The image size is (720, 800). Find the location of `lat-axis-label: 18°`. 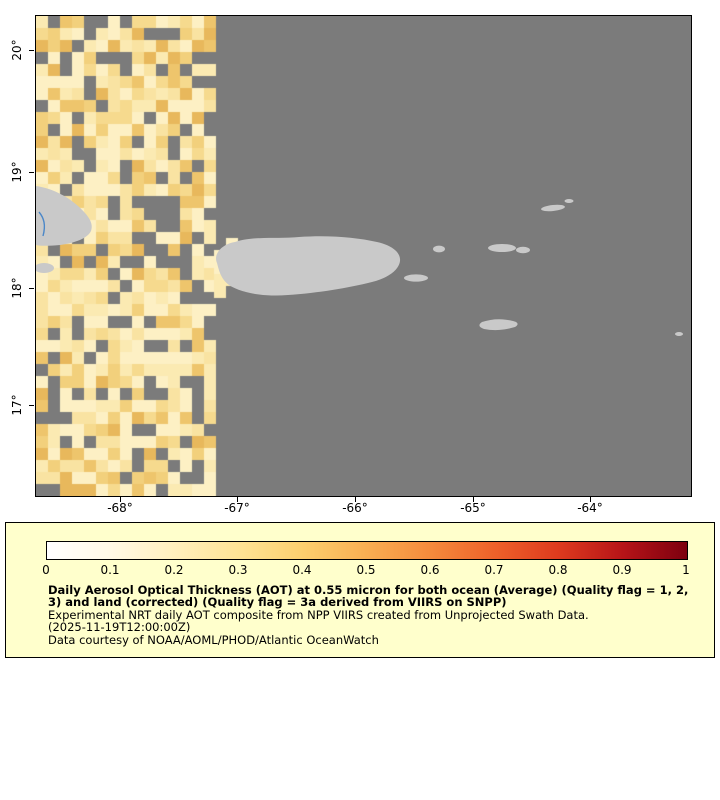

lat-axis-label: 18° is located at coordinates (17, 288).